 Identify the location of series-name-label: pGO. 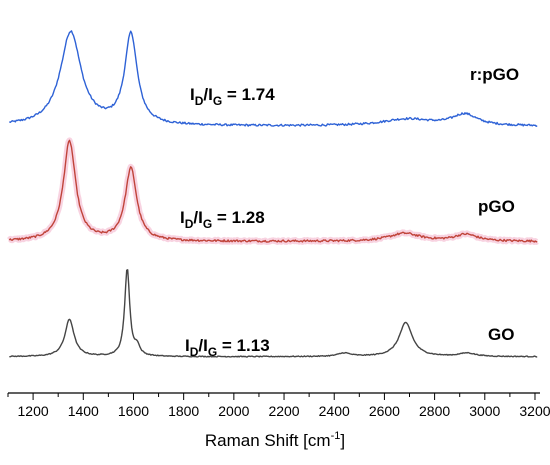
(496, 206).